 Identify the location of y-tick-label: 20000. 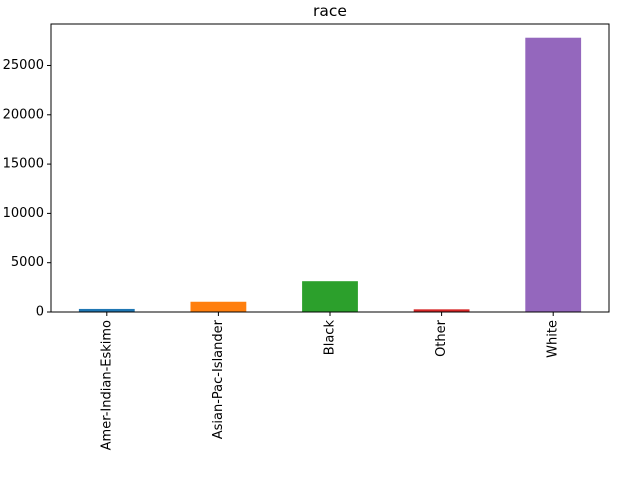
(23, 114).